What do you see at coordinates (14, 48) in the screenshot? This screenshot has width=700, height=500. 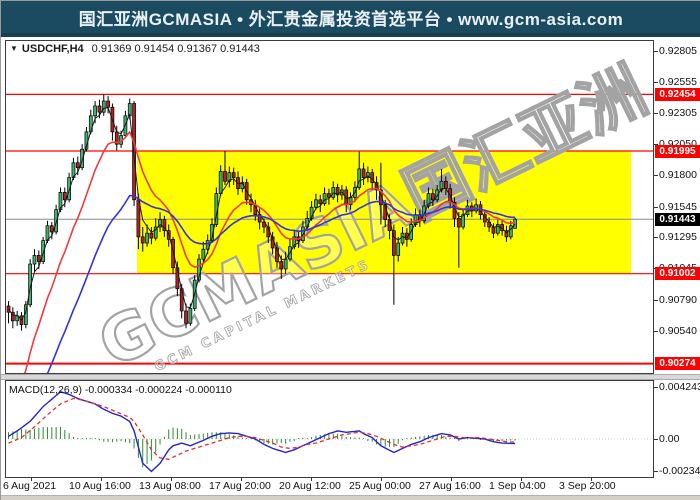 I see `symbol-marker-icon: ▼` at bounding box center [14, 48].